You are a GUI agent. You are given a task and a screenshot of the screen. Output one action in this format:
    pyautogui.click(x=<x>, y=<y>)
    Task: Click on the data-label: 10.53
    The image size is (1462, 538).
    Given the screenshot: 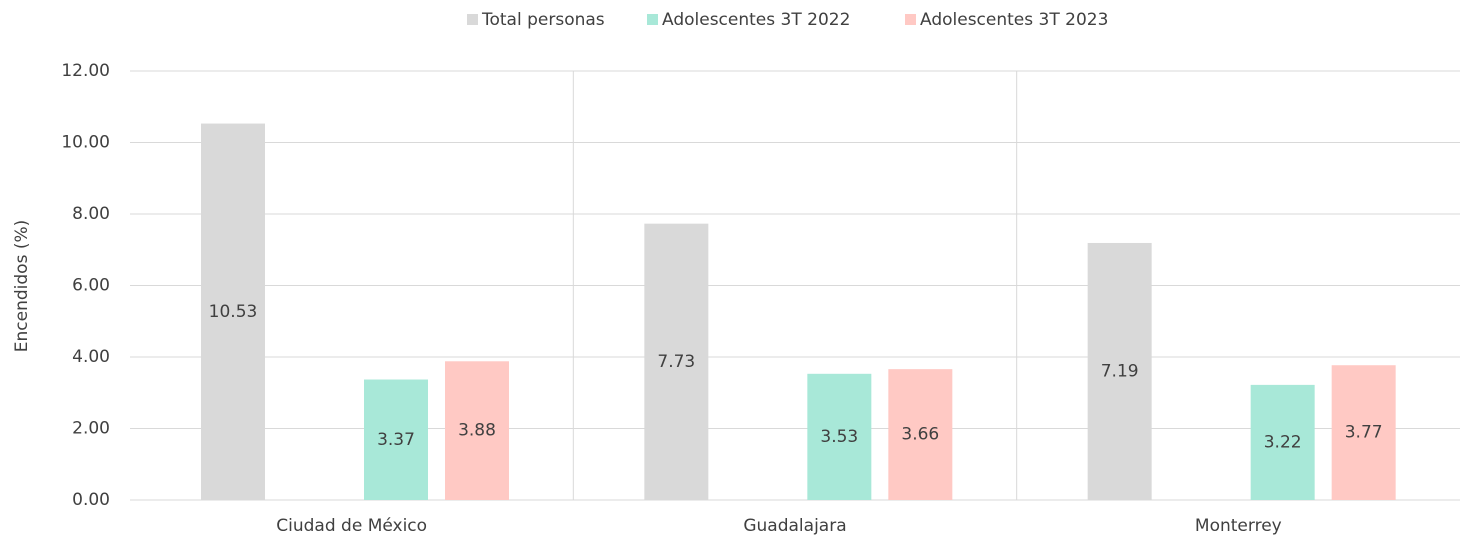 What is the action you would take?
    pyautogui.click(x=233, y=312)
    